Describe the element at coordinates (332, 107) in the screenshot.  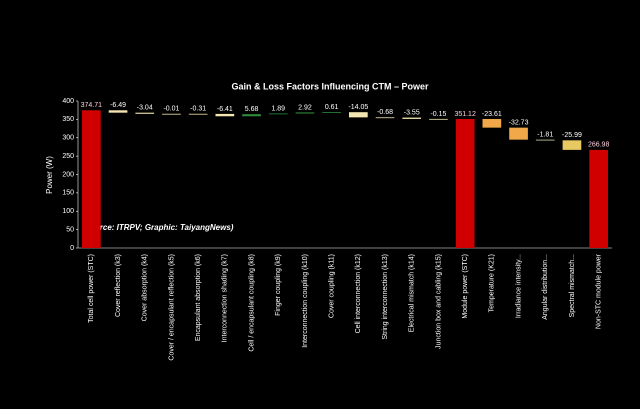
I see `value-label: 0.61` at that location.